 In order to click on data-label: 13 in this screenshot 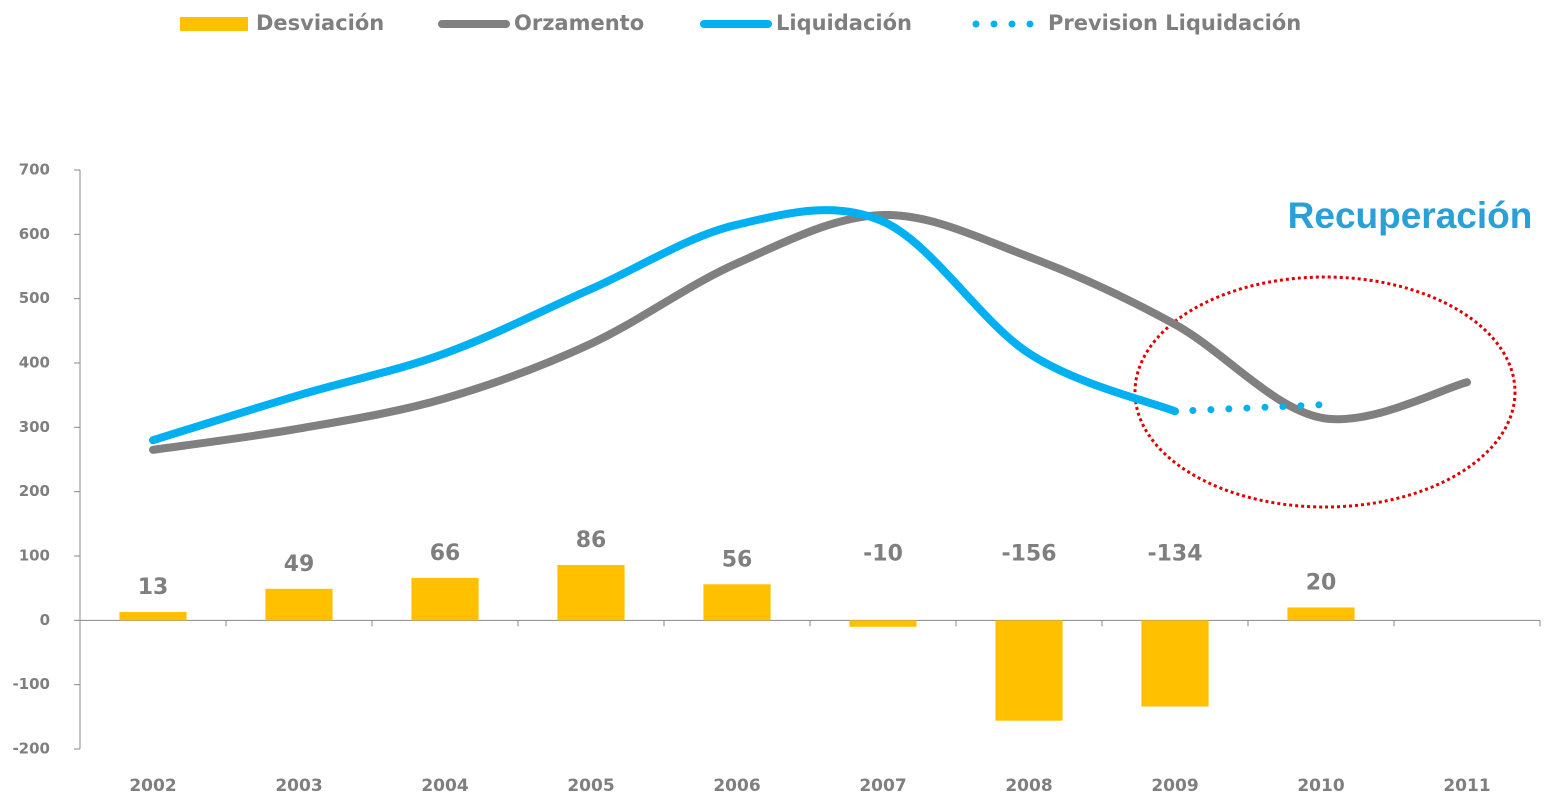, I will do `click(153, 587)`.